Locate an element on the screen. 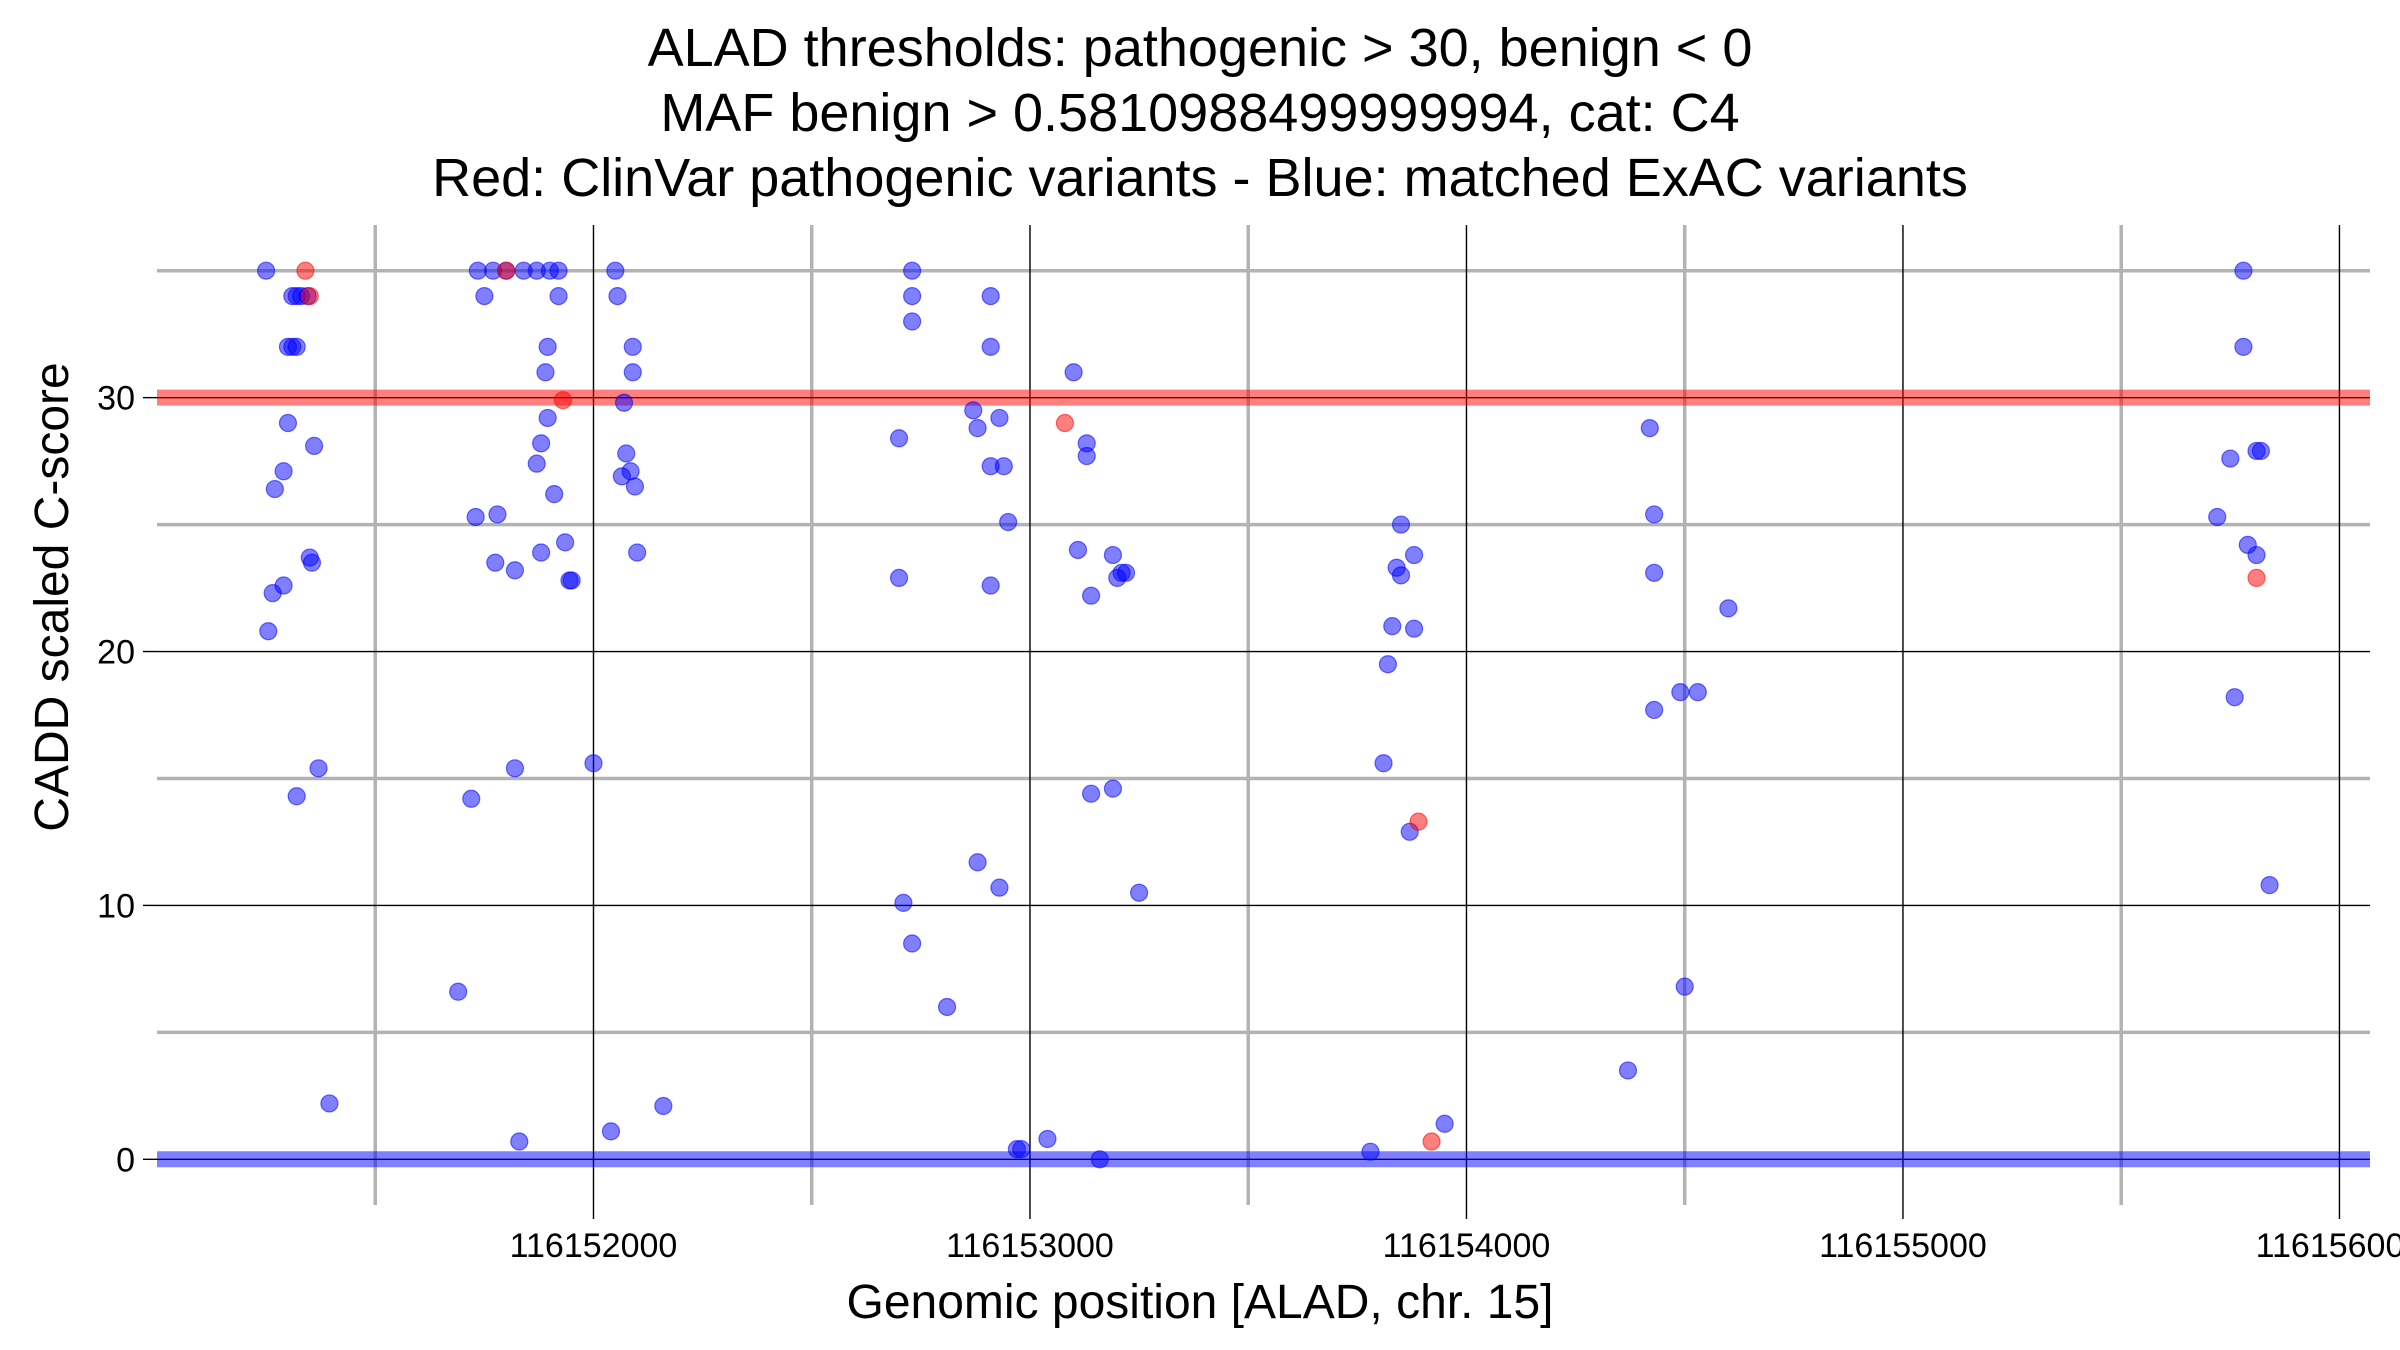  y-axis-title: CADD scaled C-score is located at coordinates (52, 596).